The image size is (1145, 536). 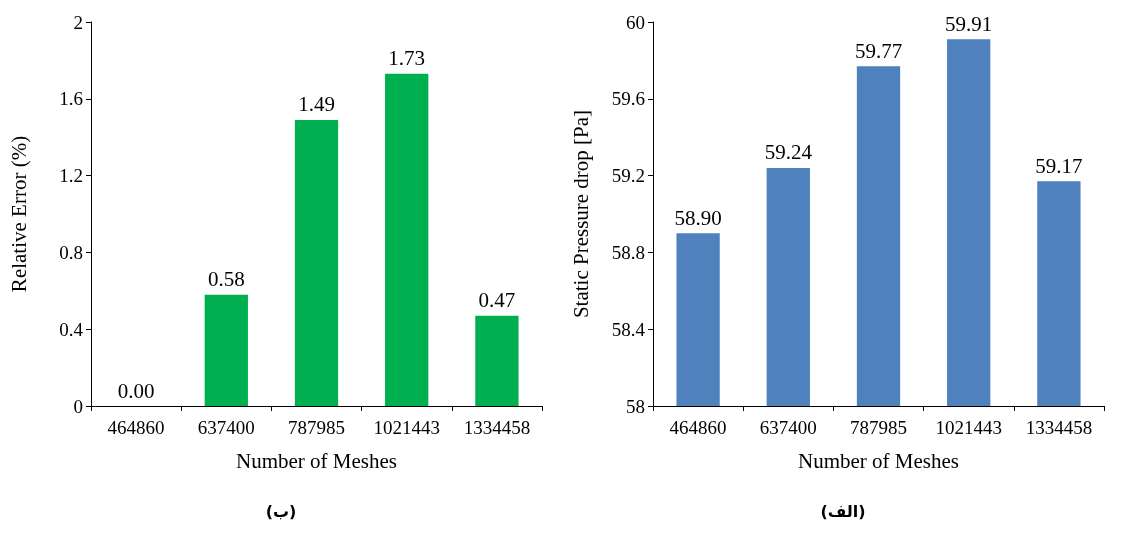 I want to click on y-tick-label: 59.2, so click(x=628, y=176).